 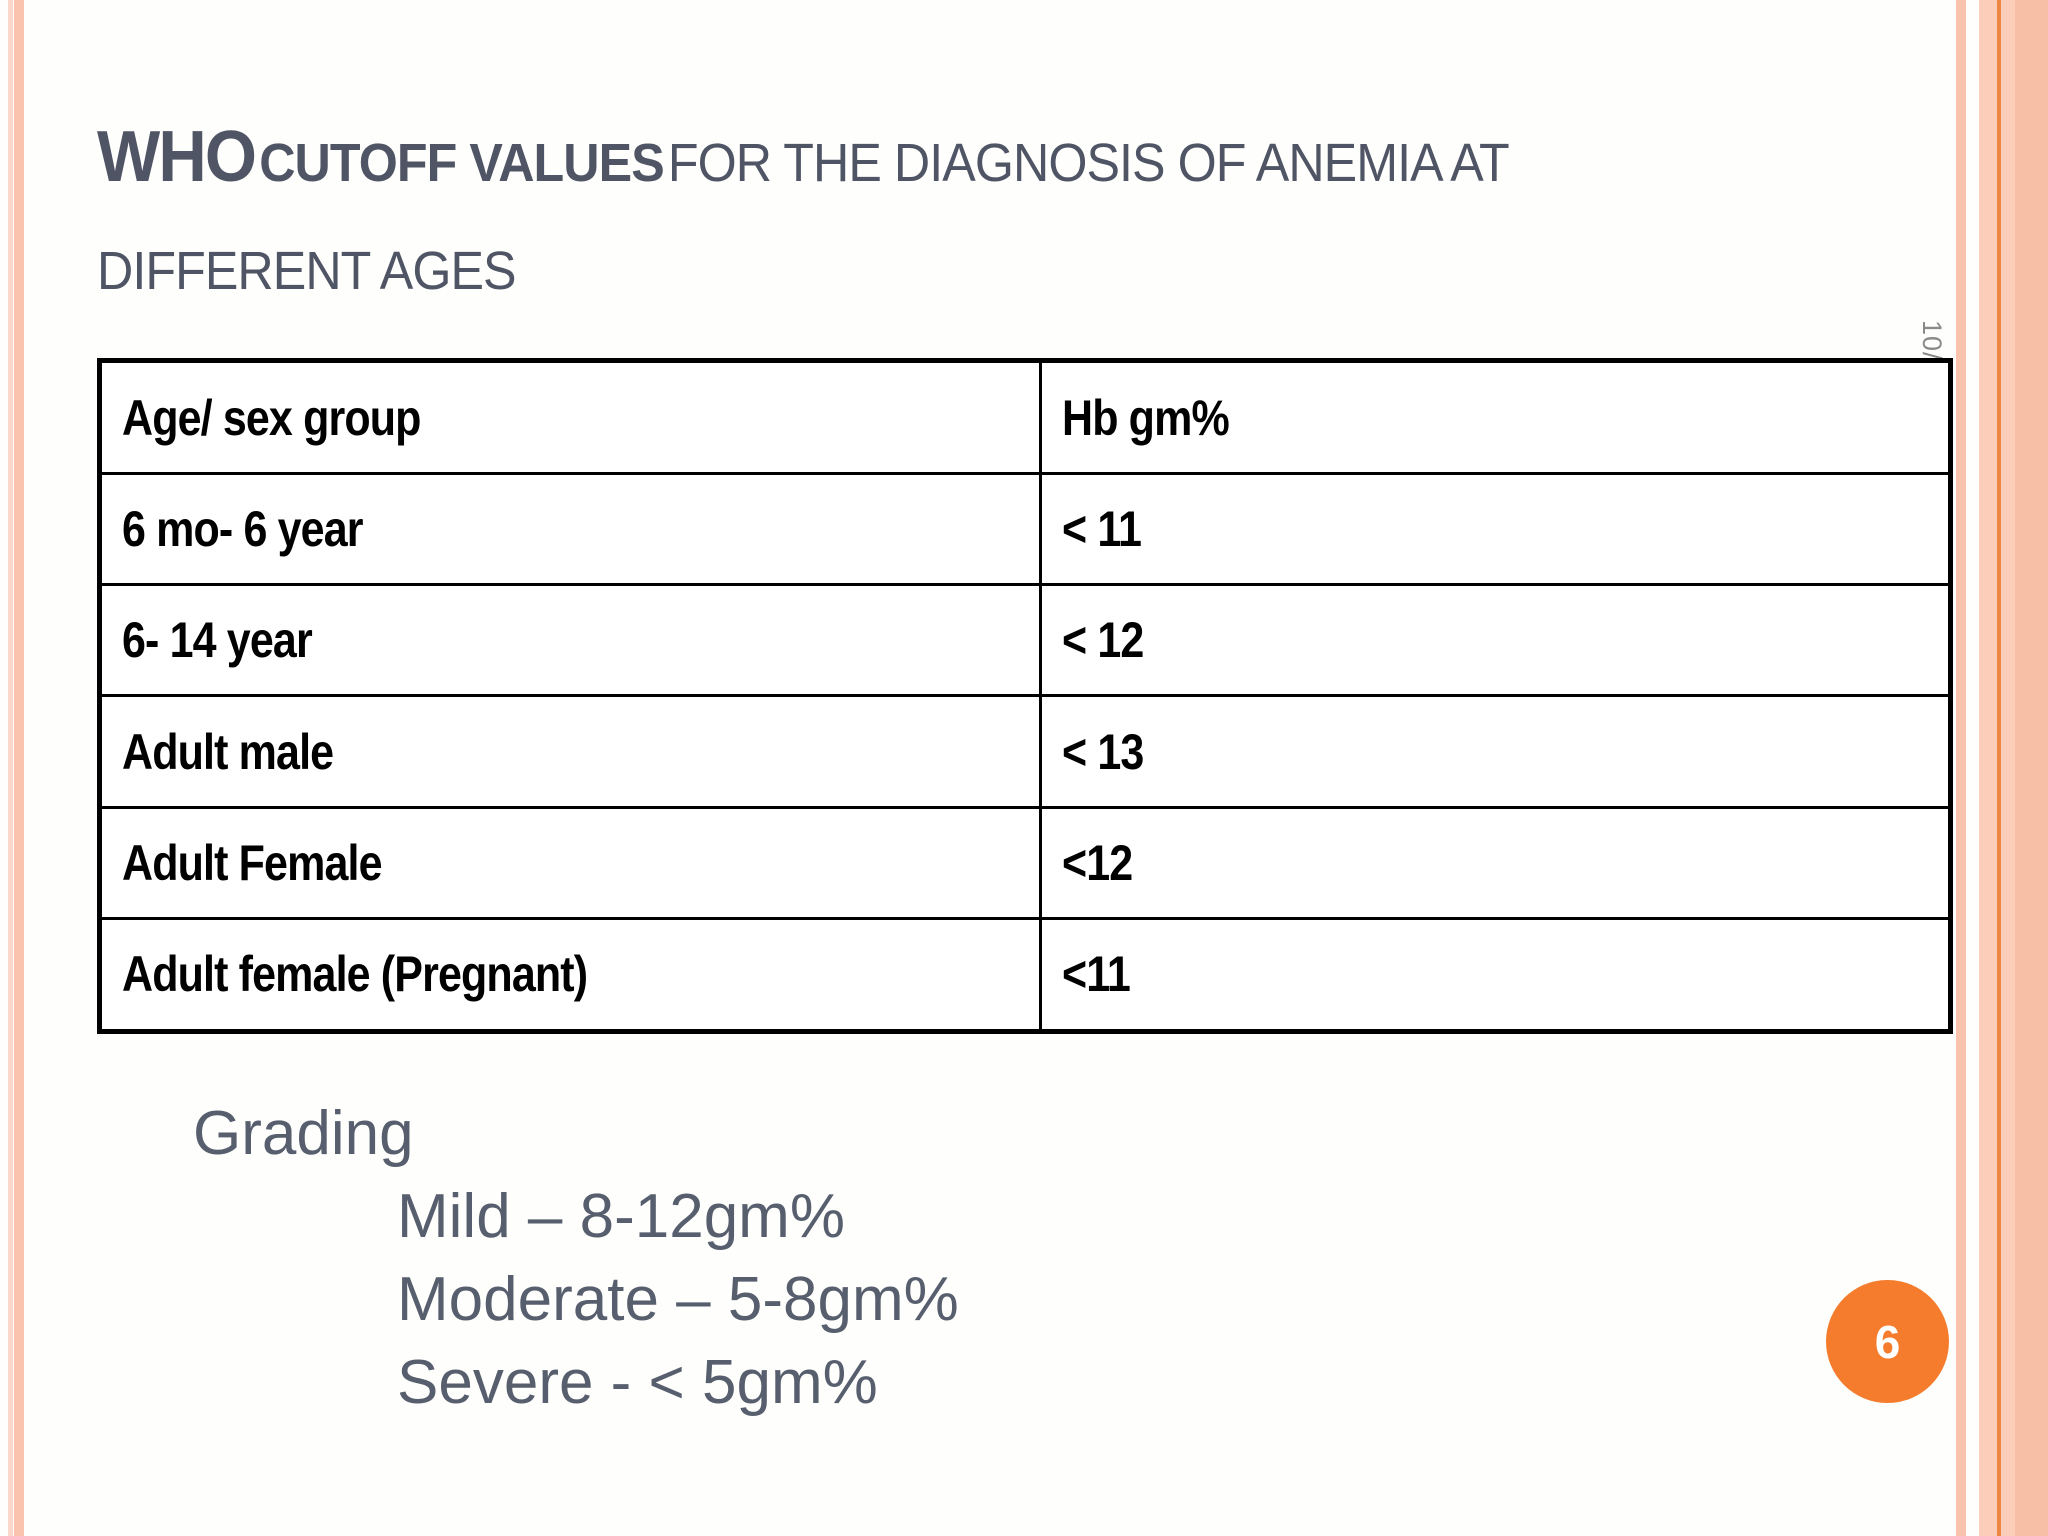 What do you see at coordinates (570, 640) in the screenshot?
I see `cell-group: 6- 14 year` at bounding box center [570, 640].